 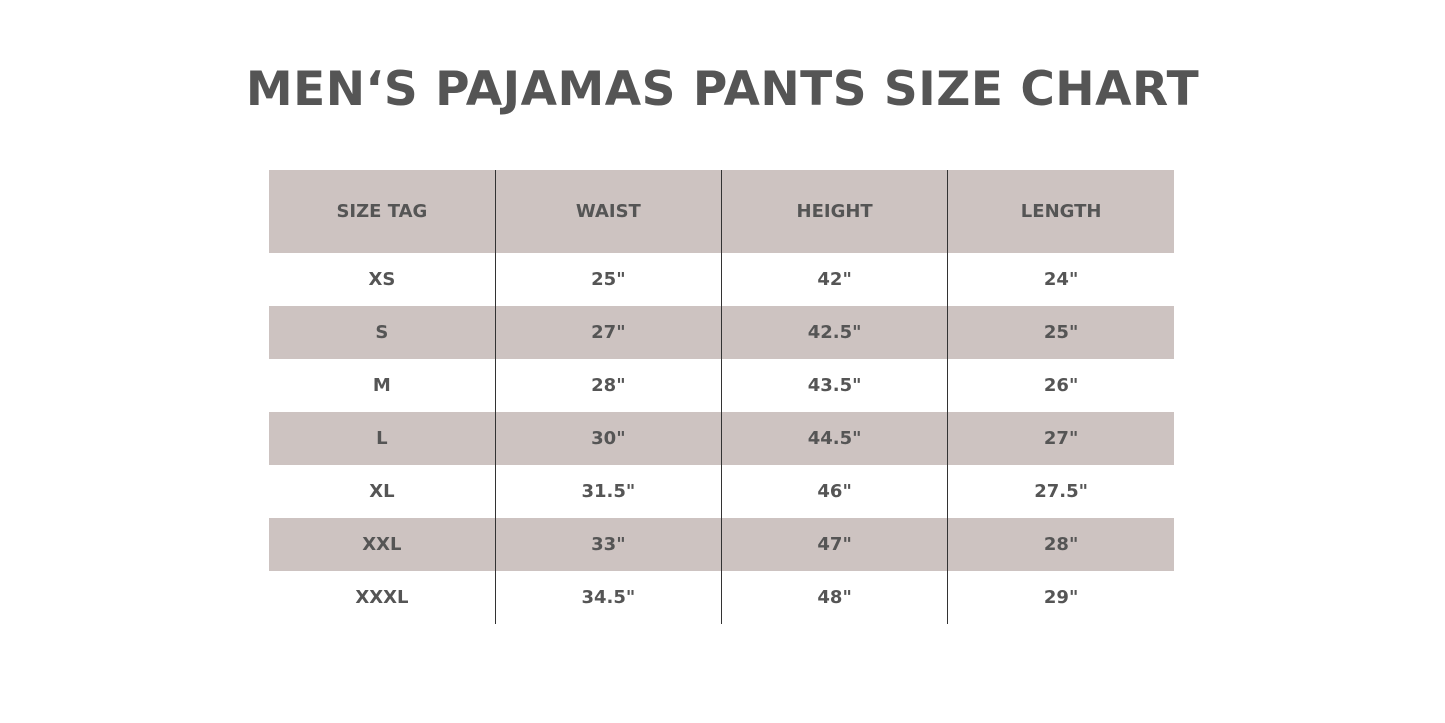 What do you see at coordinates (834, 438) in the screenshot?
I see `height-cell: 44.5"` at bounding box center [834, 438].